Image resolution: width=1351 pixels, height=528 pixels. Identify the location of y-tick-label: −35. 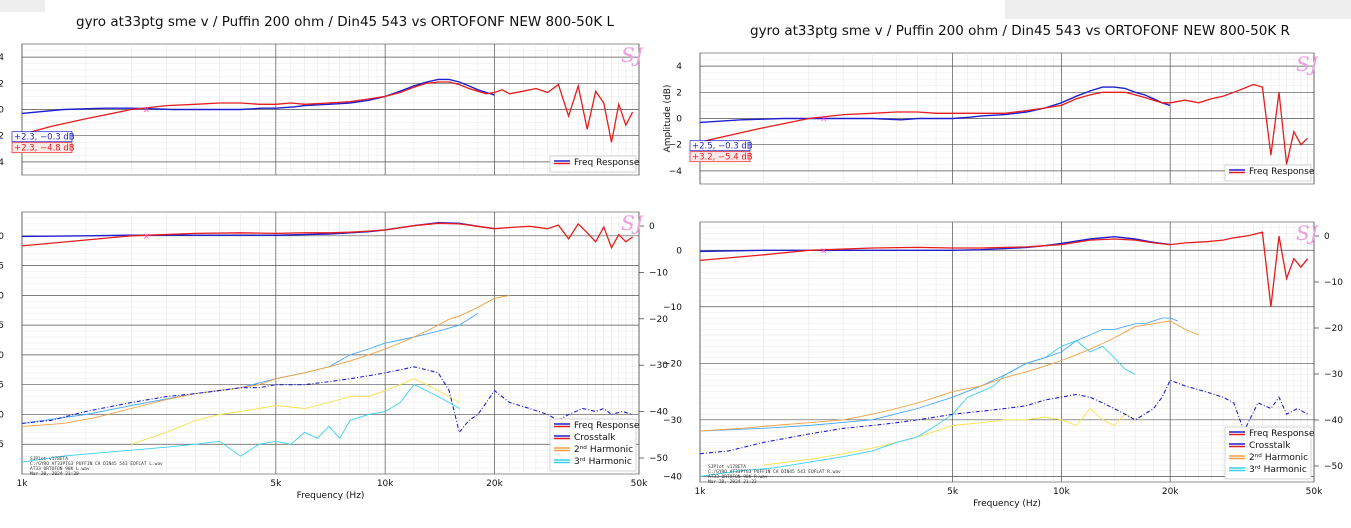
(2, 445).